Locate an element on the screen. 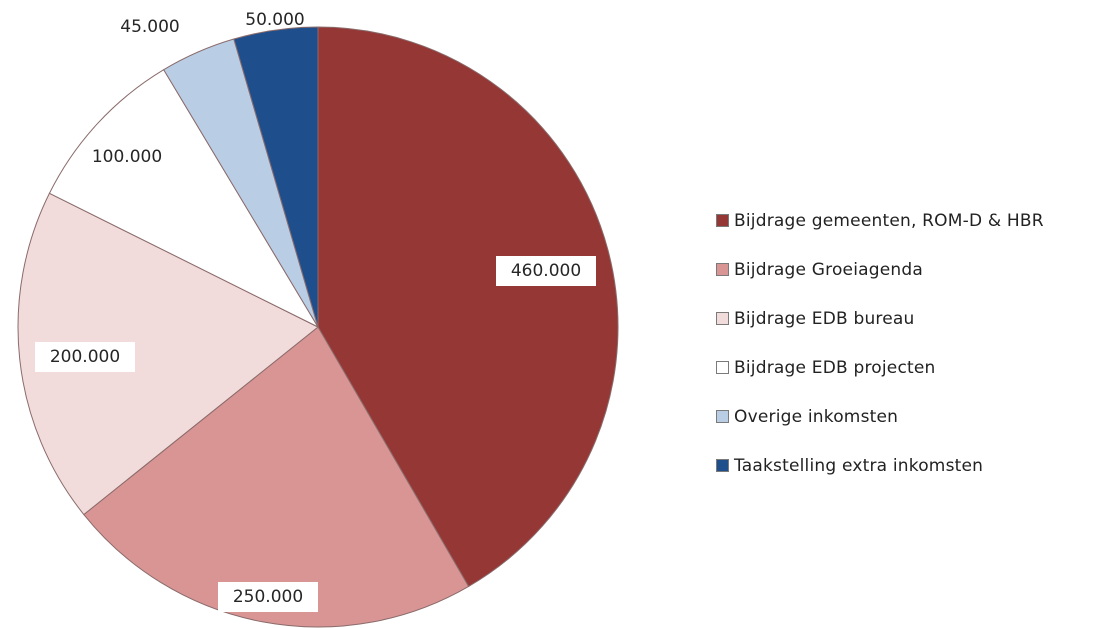 Image resolution: width=1101 pixels, height=628 pixels. data-label-text: 50.000 is located at coordinates (274, 20).